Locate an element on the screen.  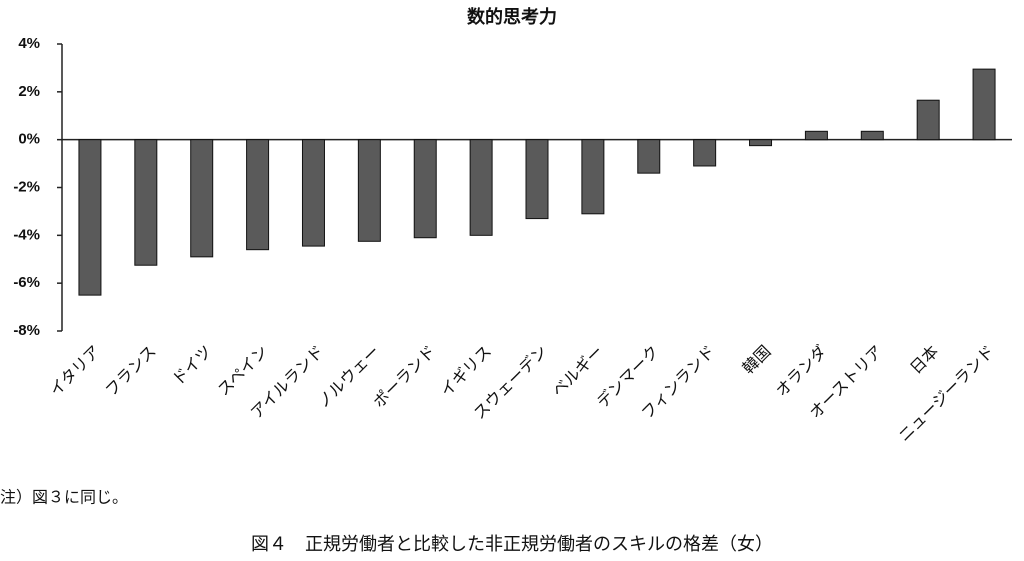
y-tick-label: -4% is located at coordinates (26, 234).